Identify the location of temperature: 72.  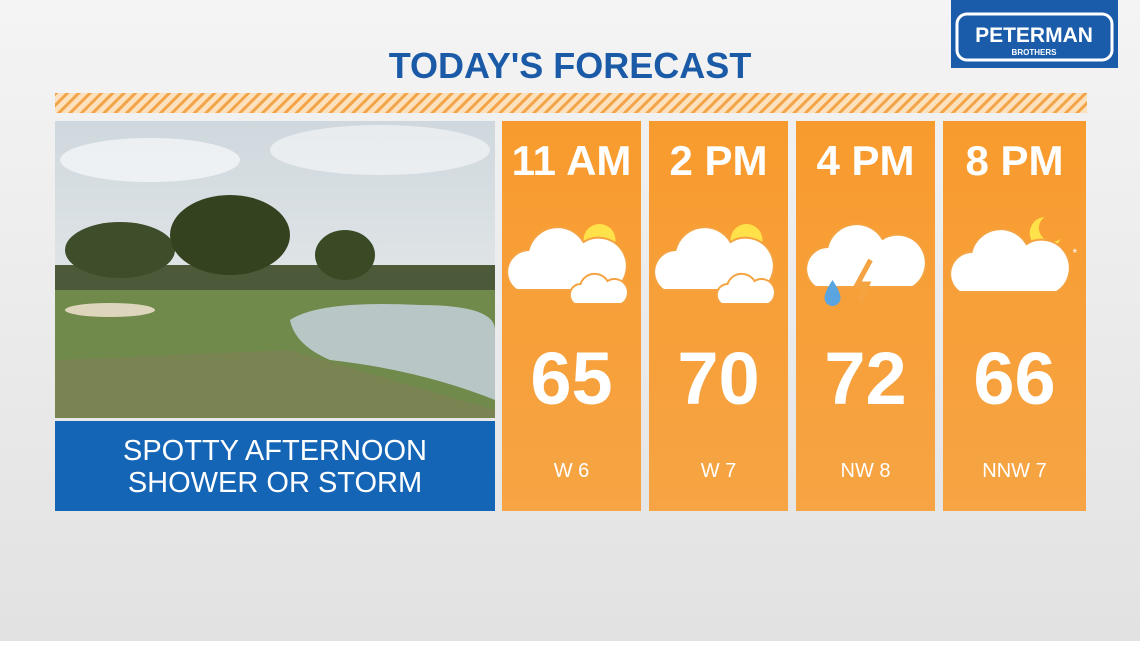
(865, 378).